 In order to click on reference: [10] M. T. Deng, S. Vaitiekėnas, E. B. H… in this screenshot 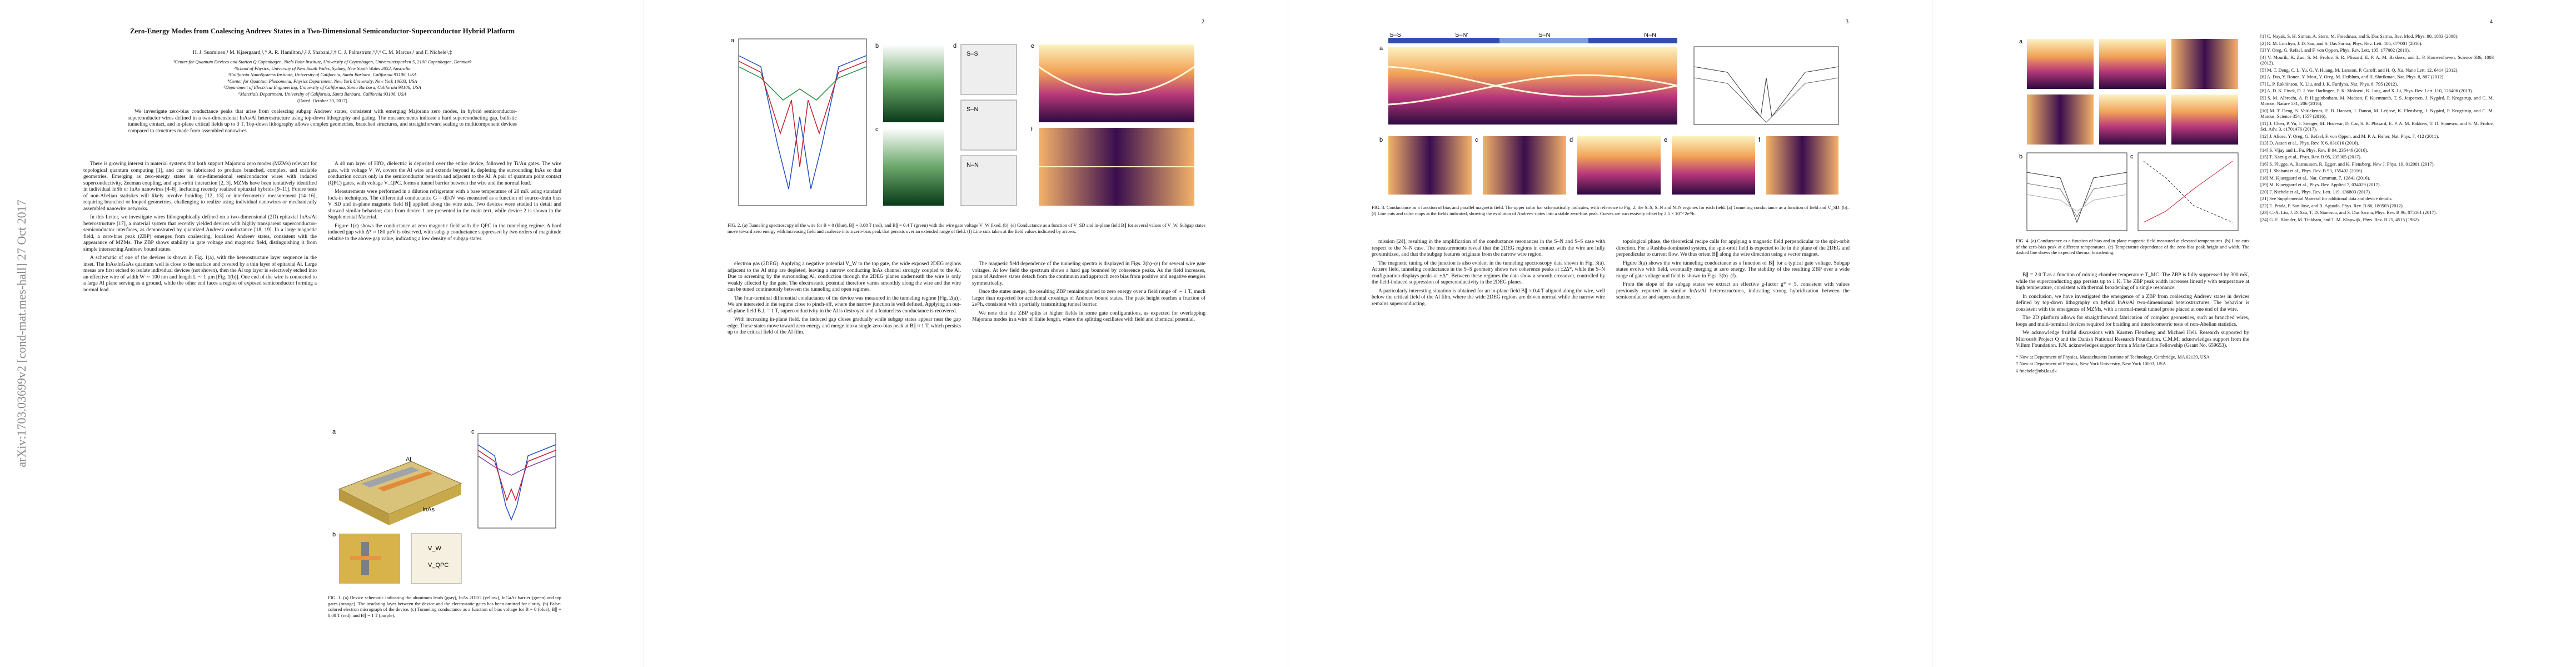, I will do `click(2377, 113)`.